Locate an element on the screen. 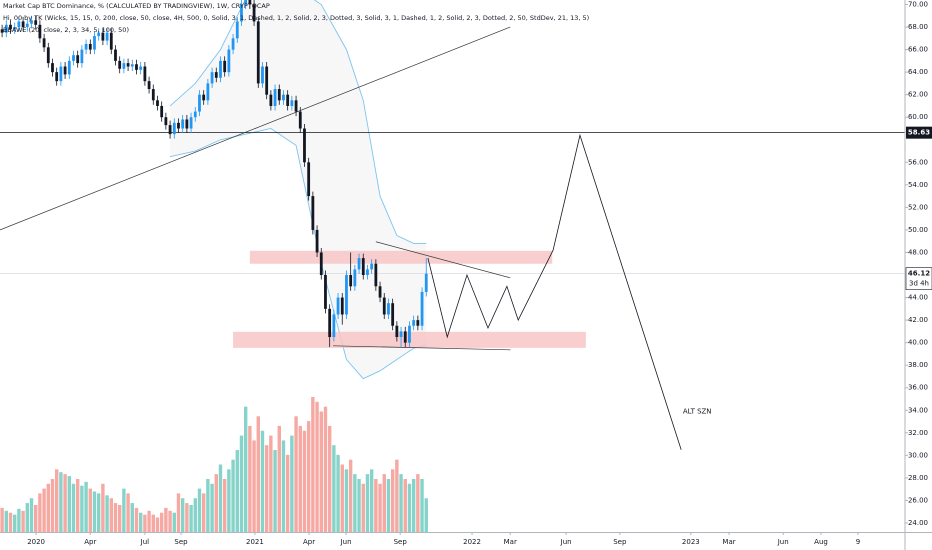 This screenshot has width=932, height=550. indicator-legend: BBAWE (20, close, 2, 3, 34, 5, 100, 50) is located at coordinates (66, 30).